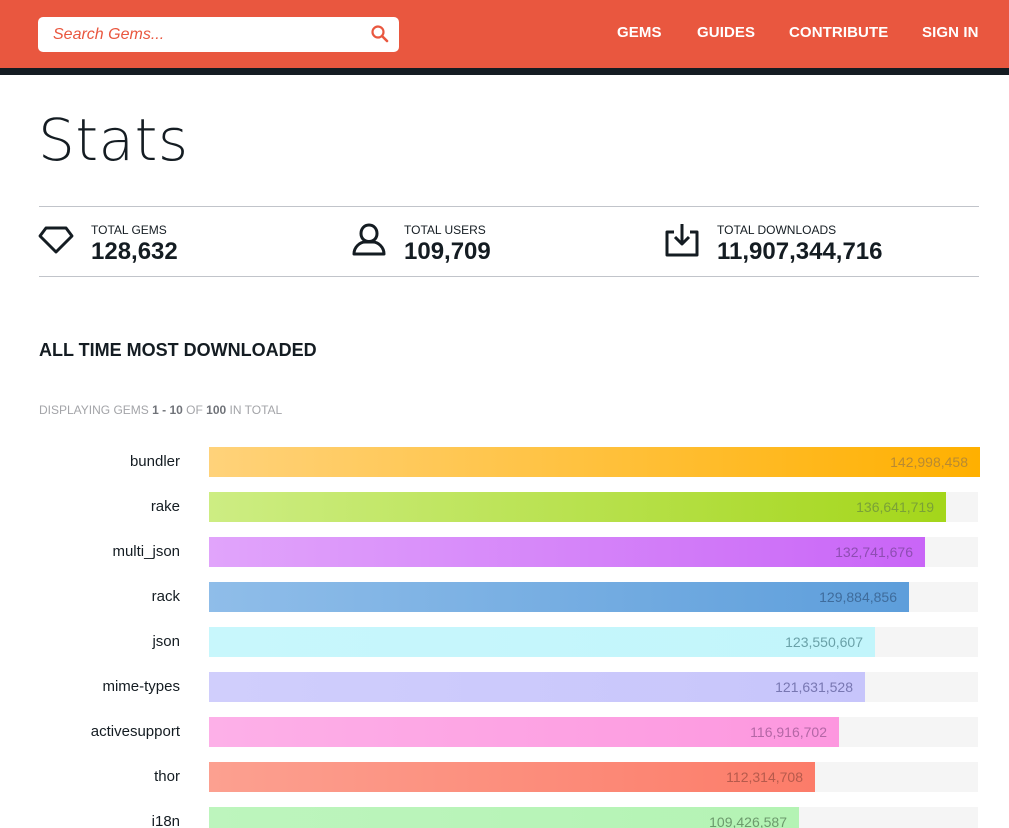 The height and width of the screenshot is (828, 1009). What do you see at coordinates (567, 552) in the screenshot?
I see `bar-multi_json` at bounding box center [567, 552].